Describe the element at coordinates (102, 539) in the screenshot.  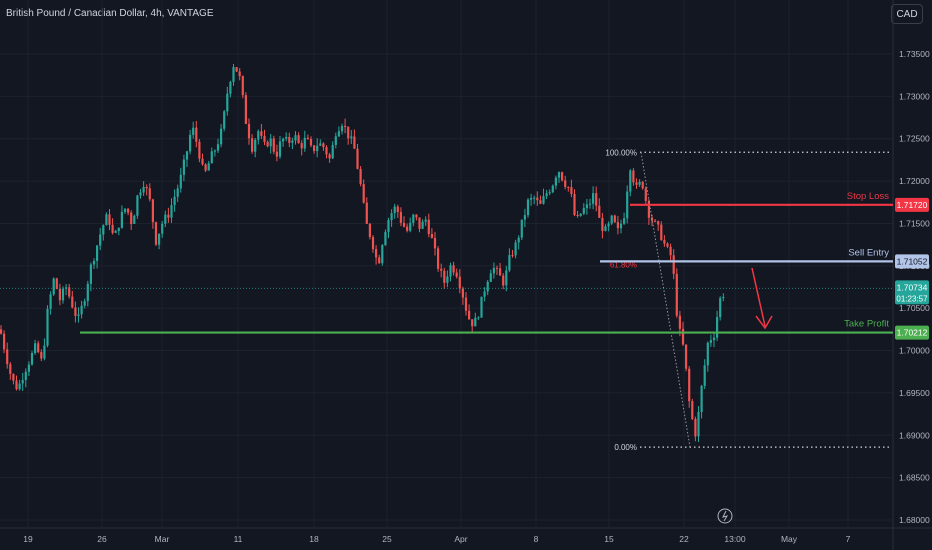
I see `x-tick-label: 26` at that location.